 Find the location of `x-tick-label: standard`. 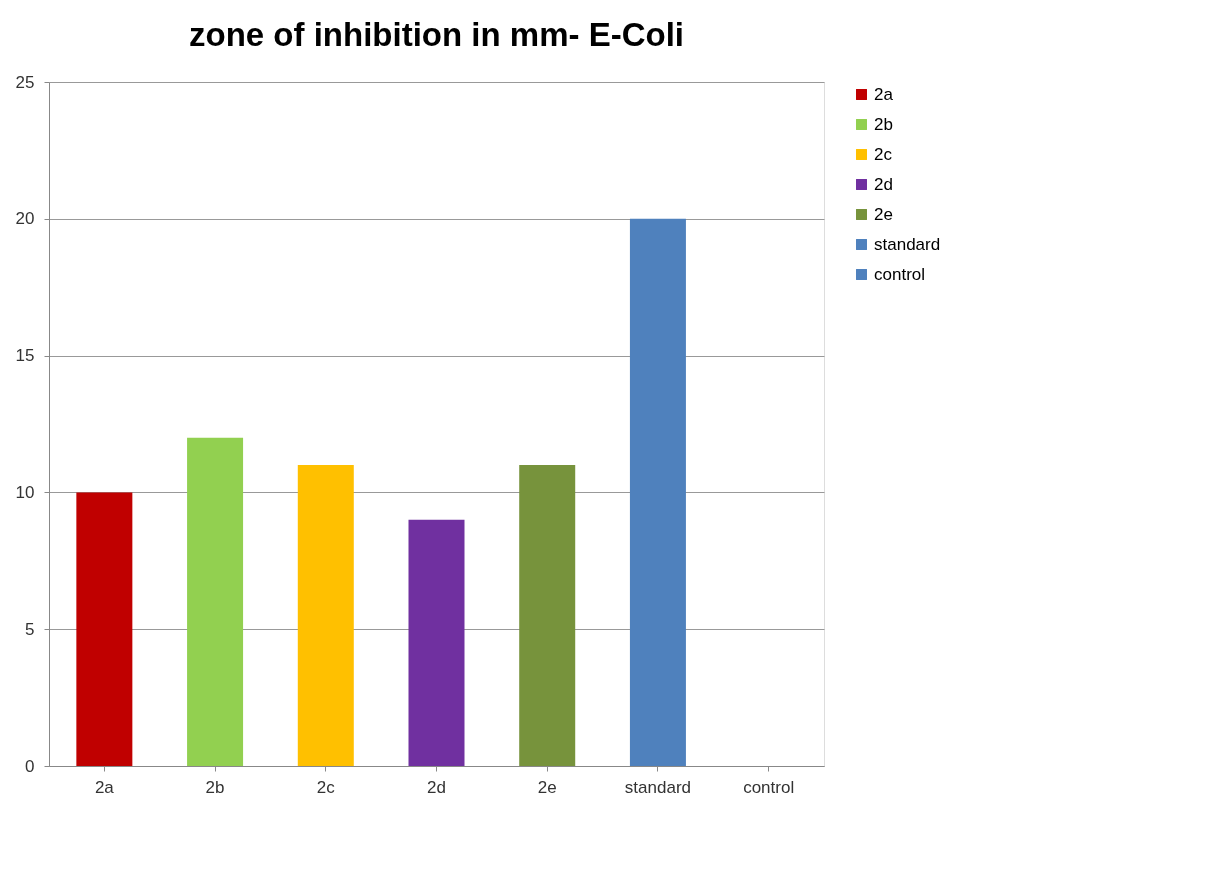

x-tick-label: standard is located at coordinates (658, 787).